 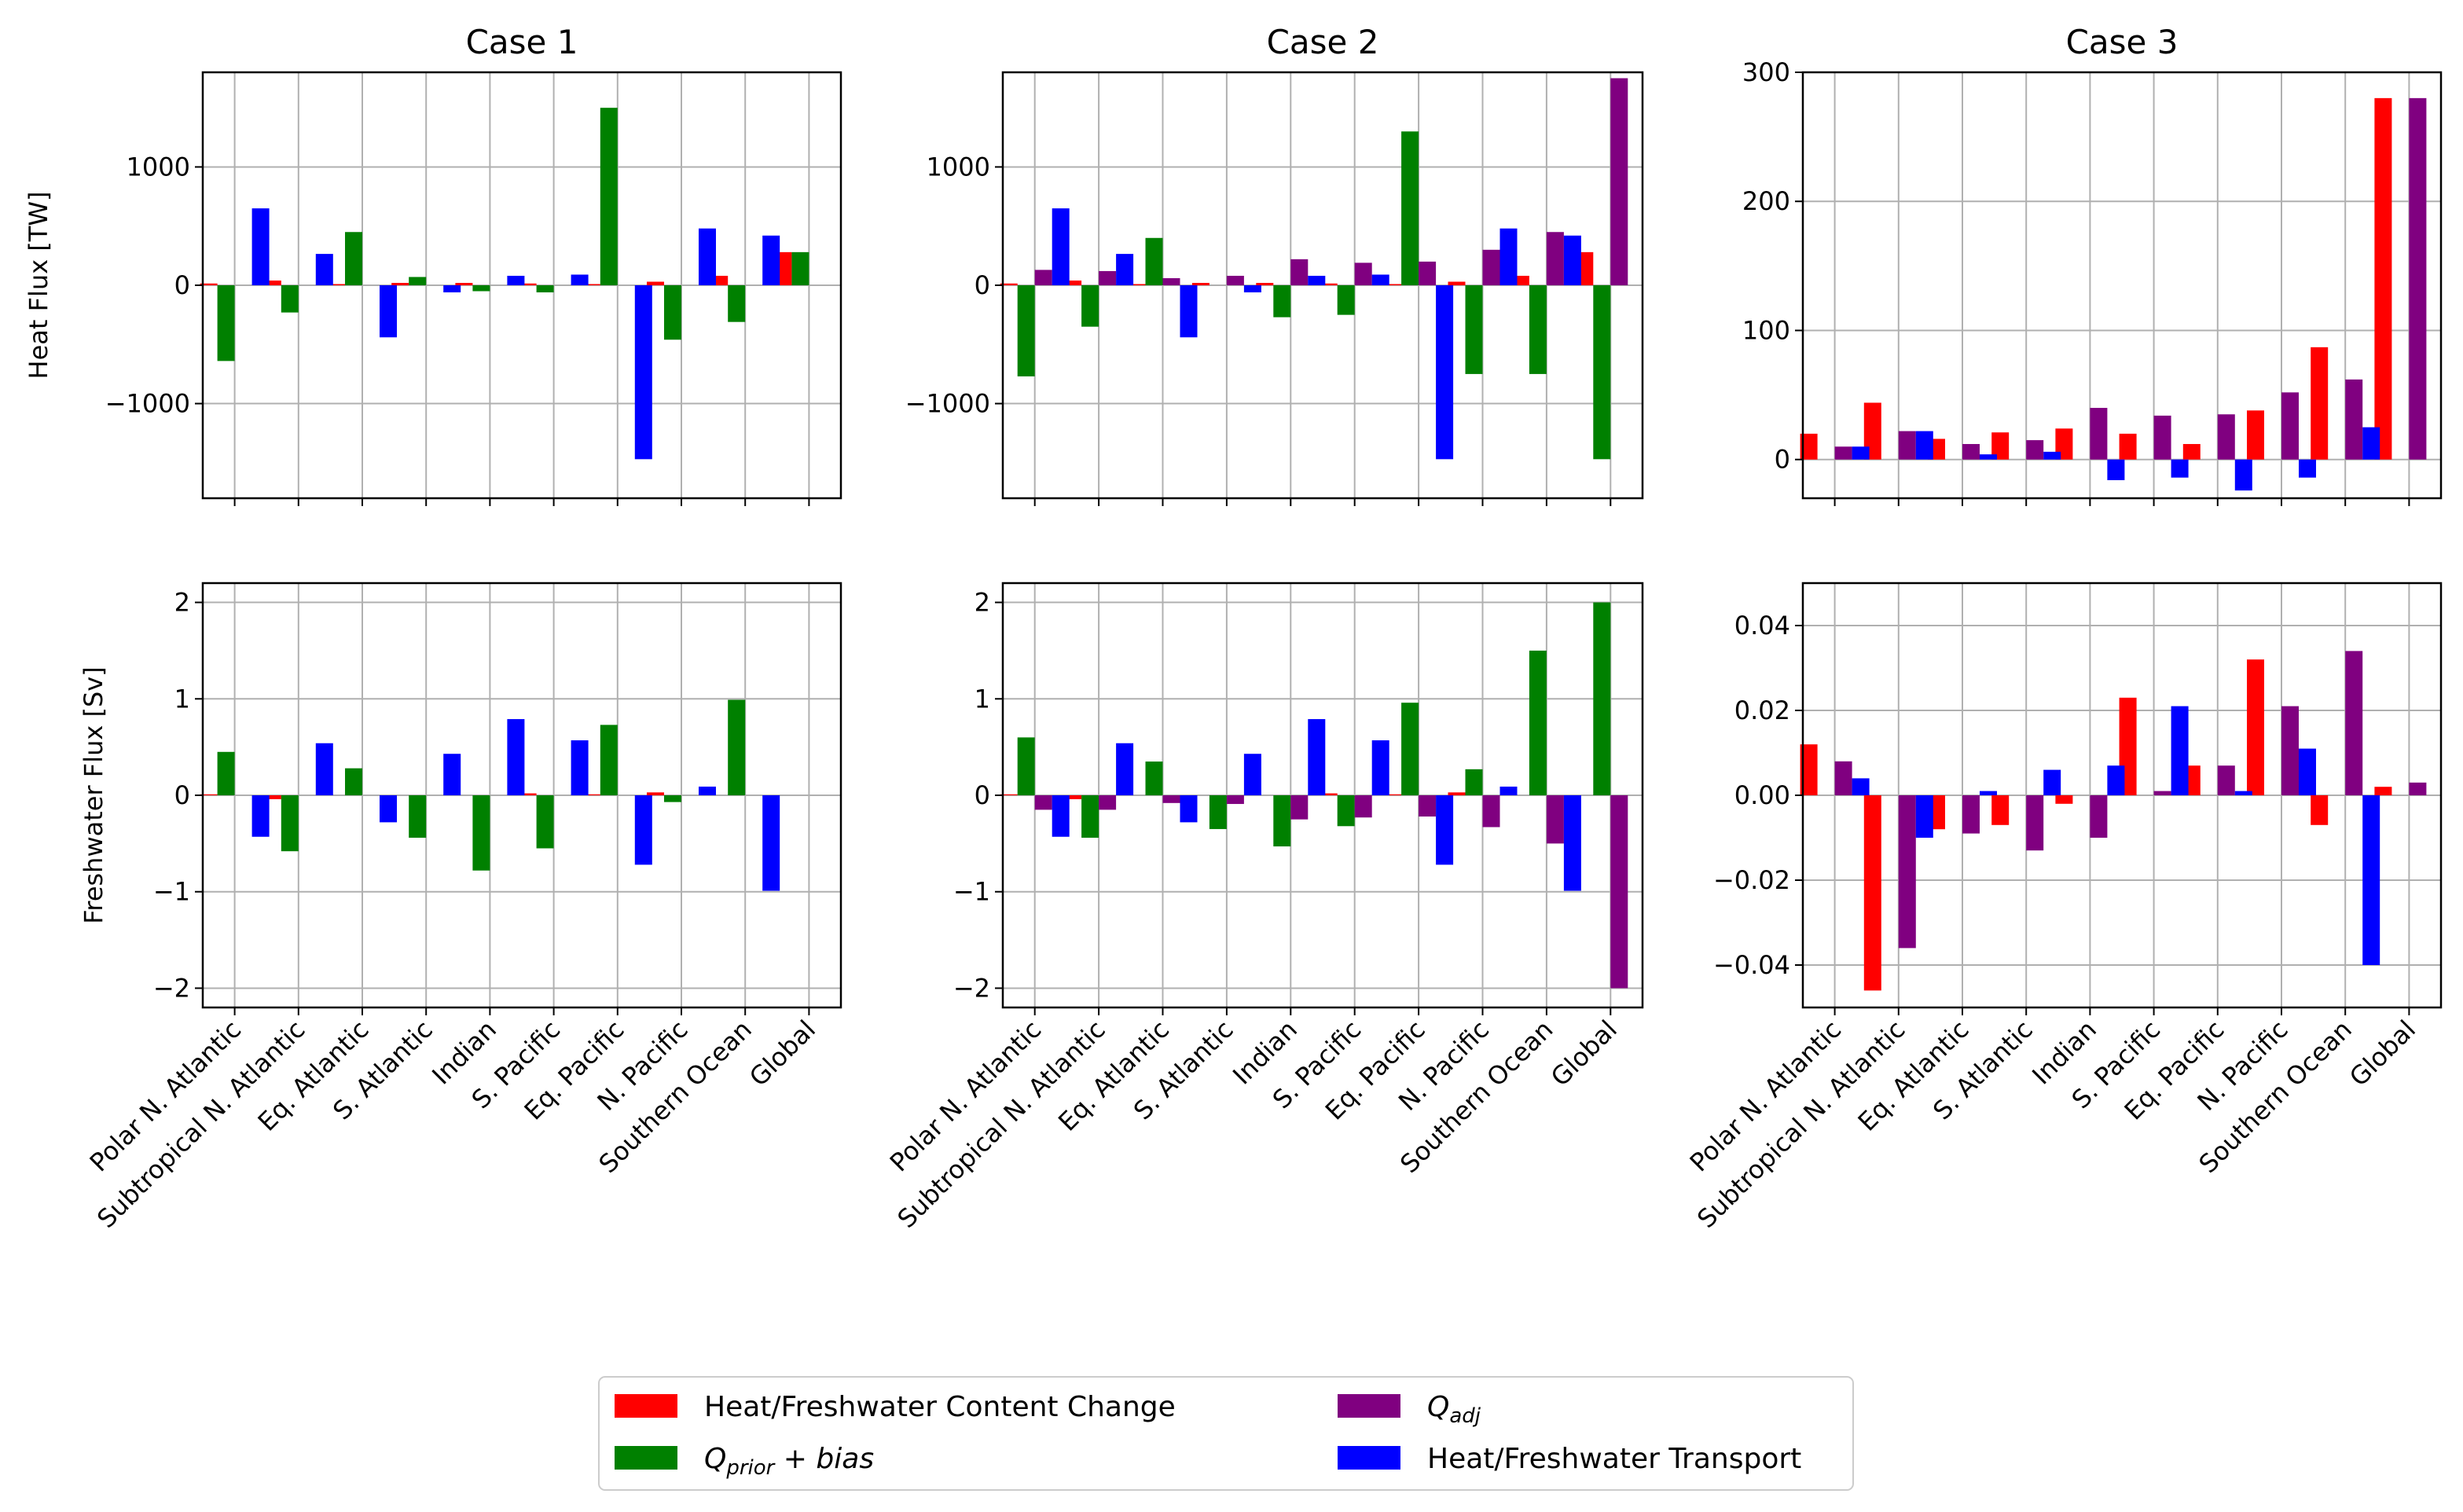 I want to click on panel-title: Case 3, so click(x=2122, y=42).